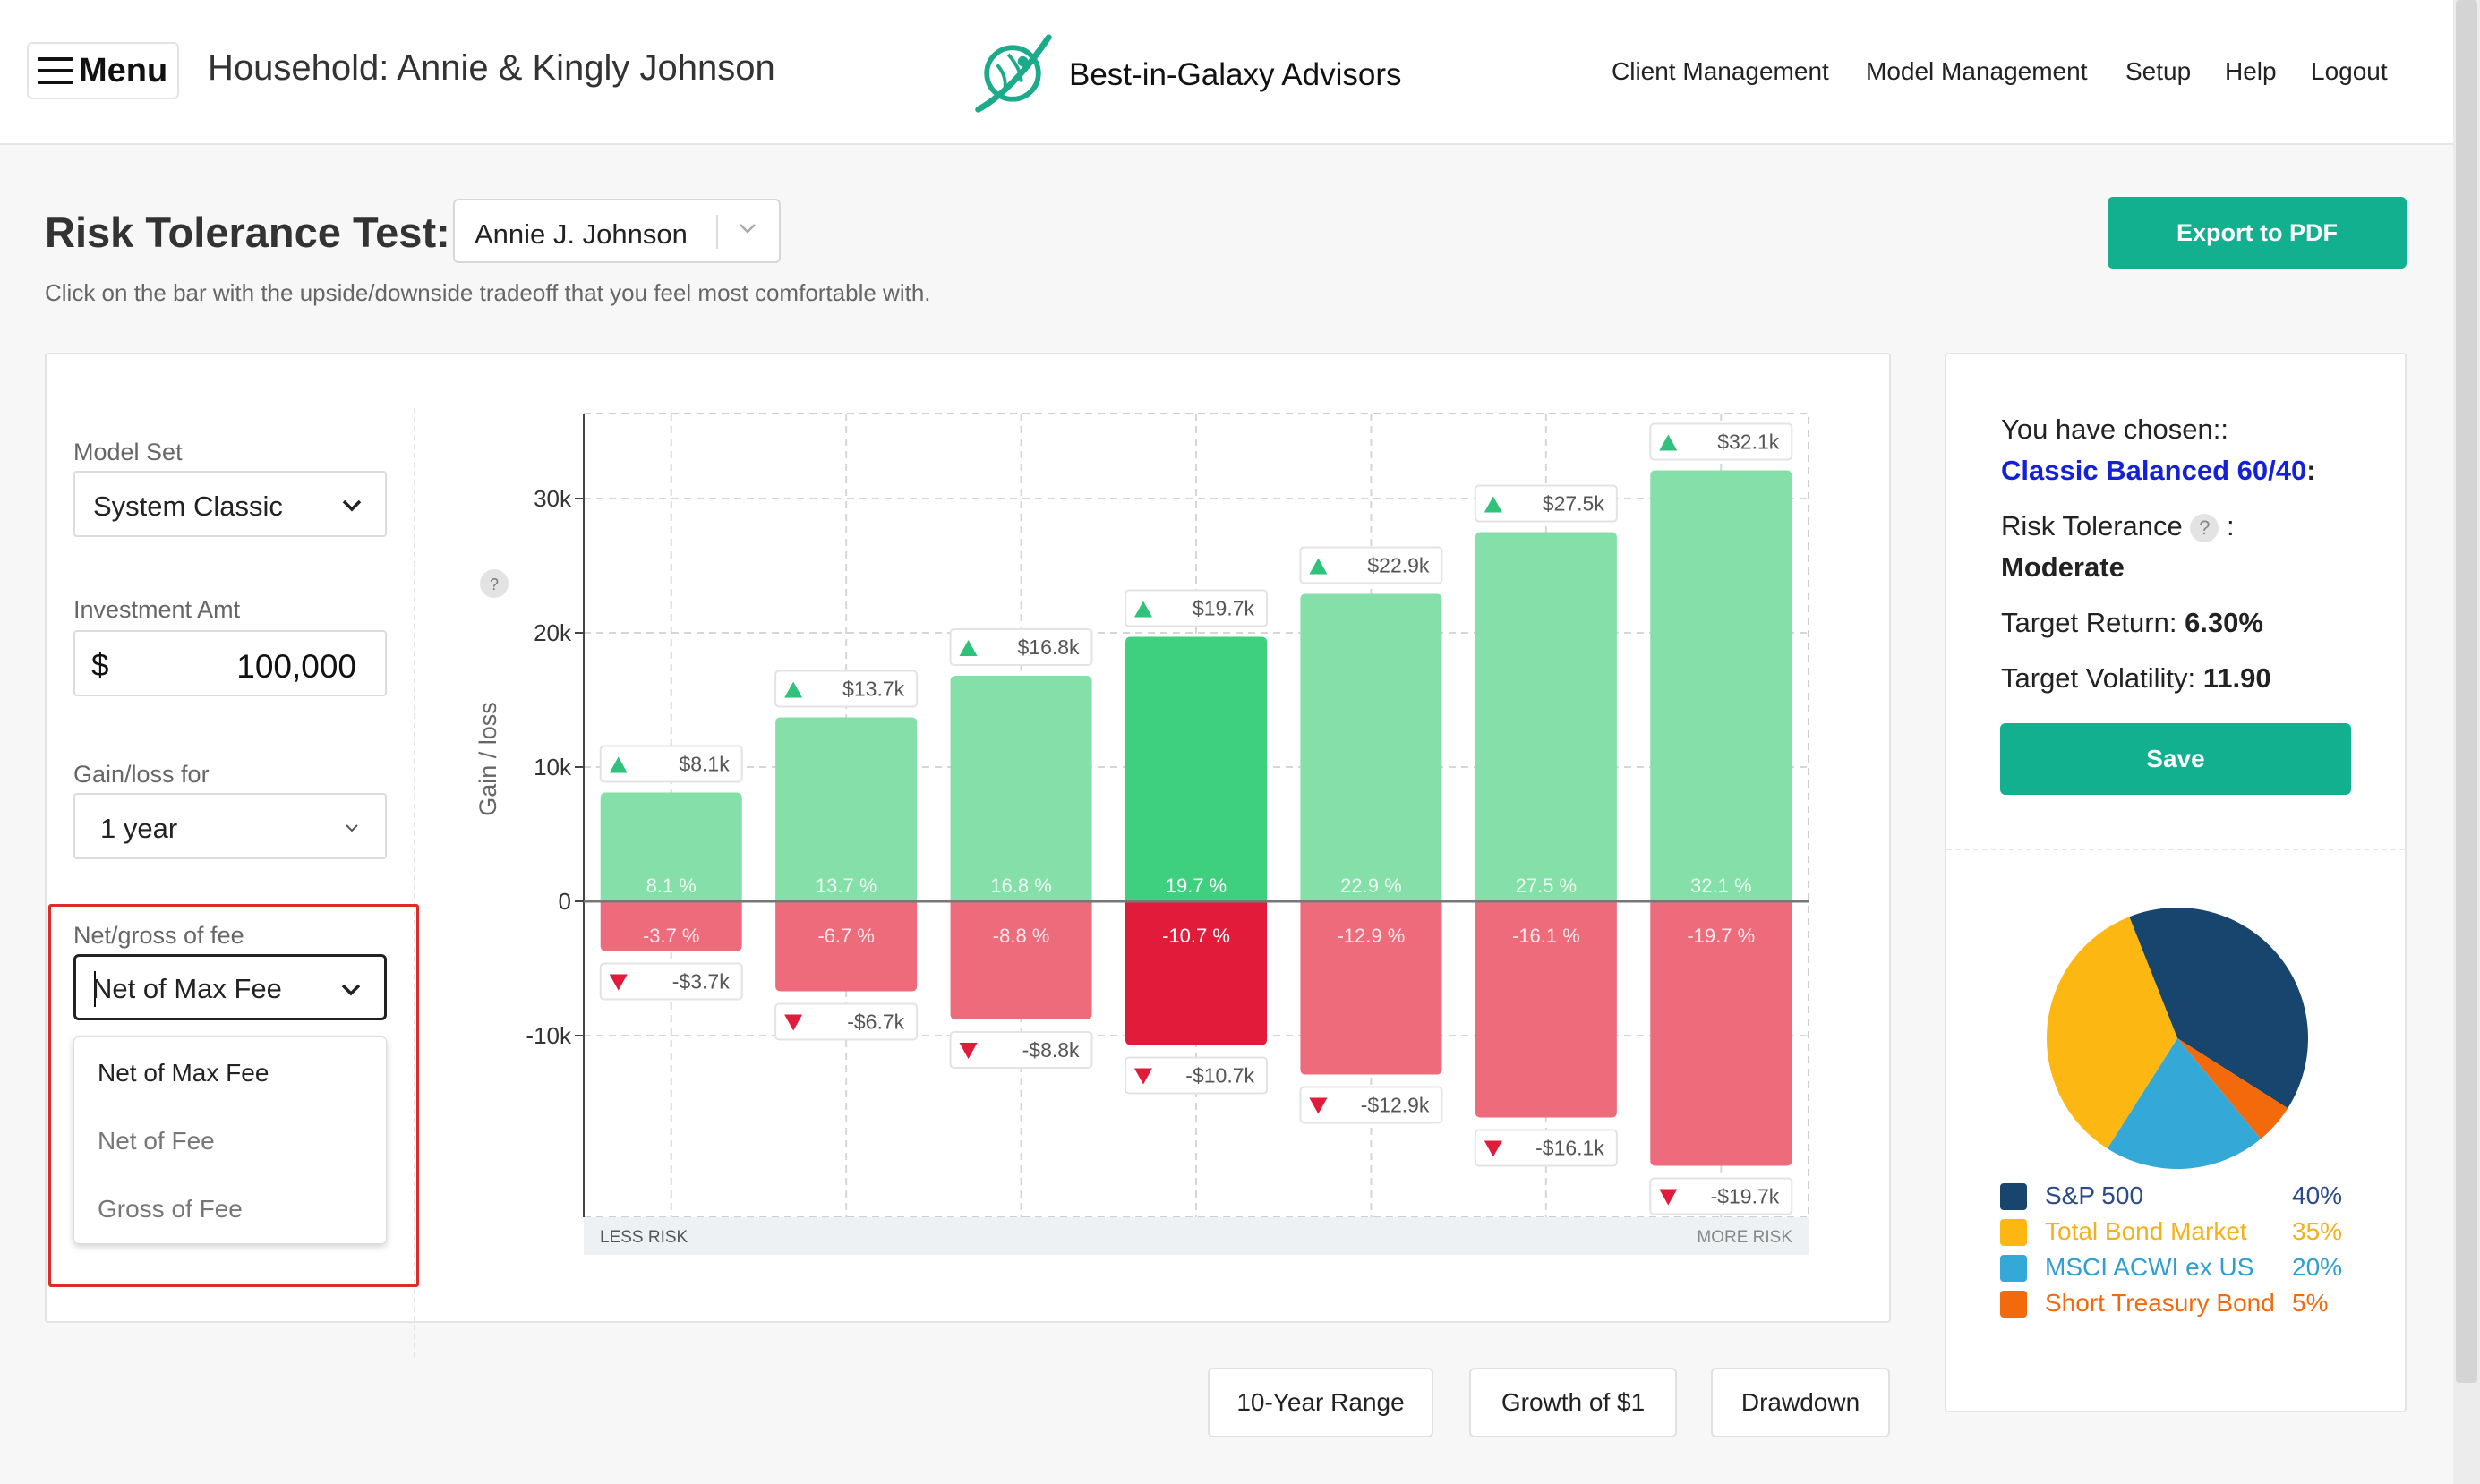 The height and width of the screenshot is (1484, 2480). I want to click on gain-loss-value: 1 year, so click(139, 828).